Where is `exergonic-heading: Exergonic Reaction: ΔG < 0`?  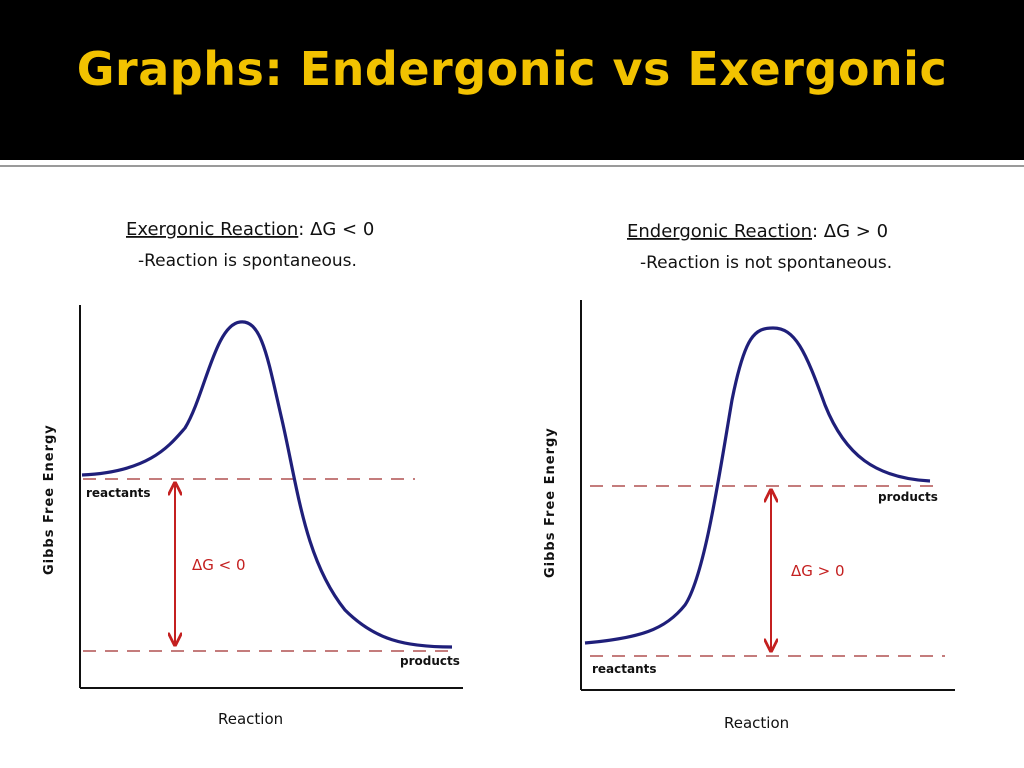 exergonic-heading: Exergonic Reaction: ΔG < 0 is located at coordinates (250, 229).